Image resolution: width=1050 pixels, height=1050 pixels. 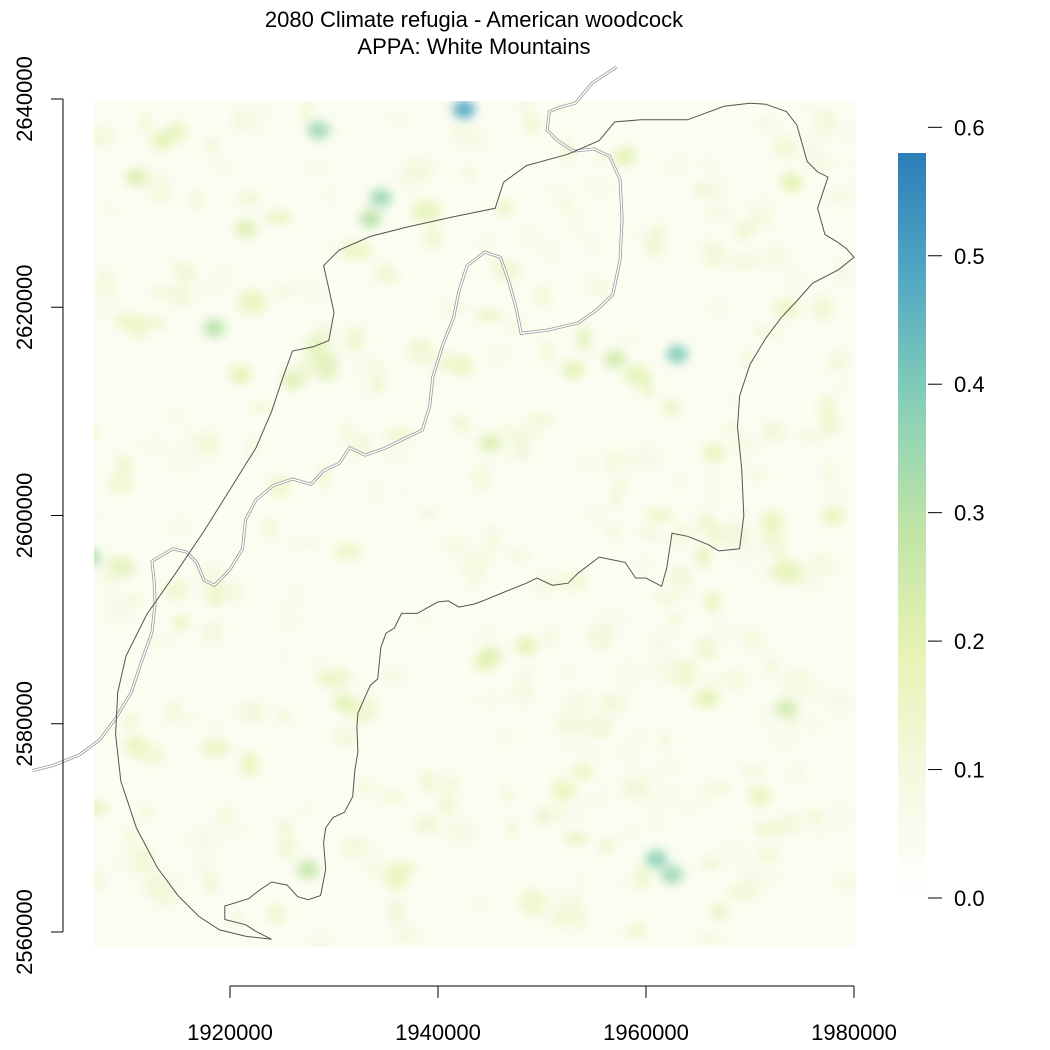 What do you see at coordinates (474, 19) in the screenshot?
I see `title-line-1: 2080 Climate refugia - American woodcock` at bounding box center [474, 19].